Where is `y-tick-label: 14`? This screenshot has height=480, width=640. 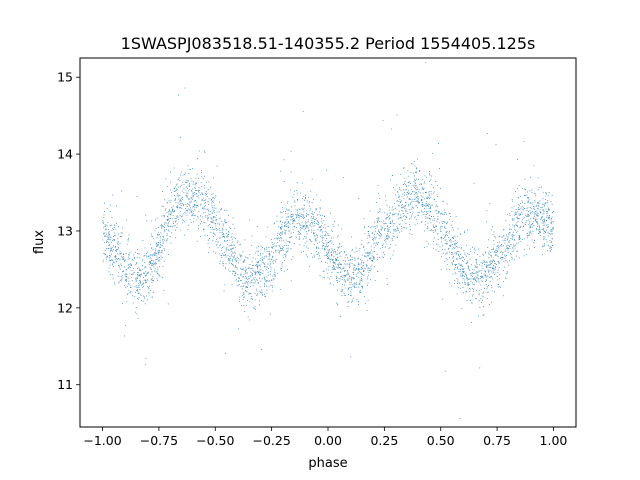
y-tick-label: 14 is located at coordinates (65, 154).